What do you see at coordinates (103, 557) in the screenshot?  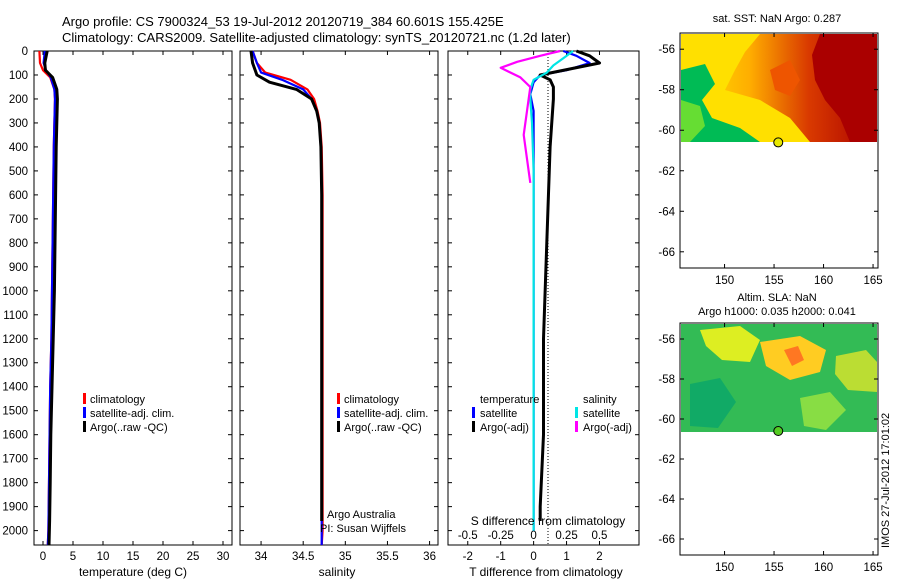 I see `x-tick-label: 10` at bounding box center [103, 557].